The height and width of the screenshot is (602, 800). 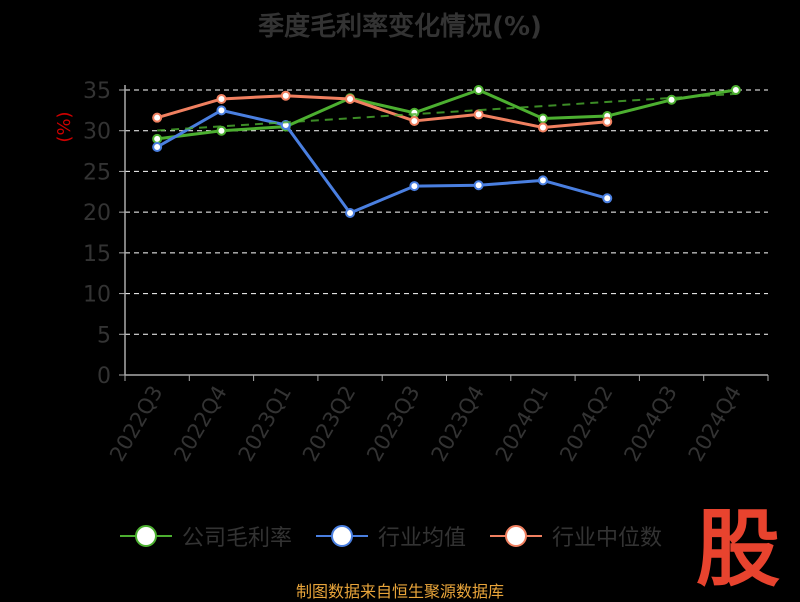 I want to click on x-tick-label: 2023Q4, so click(x=458, y=424).